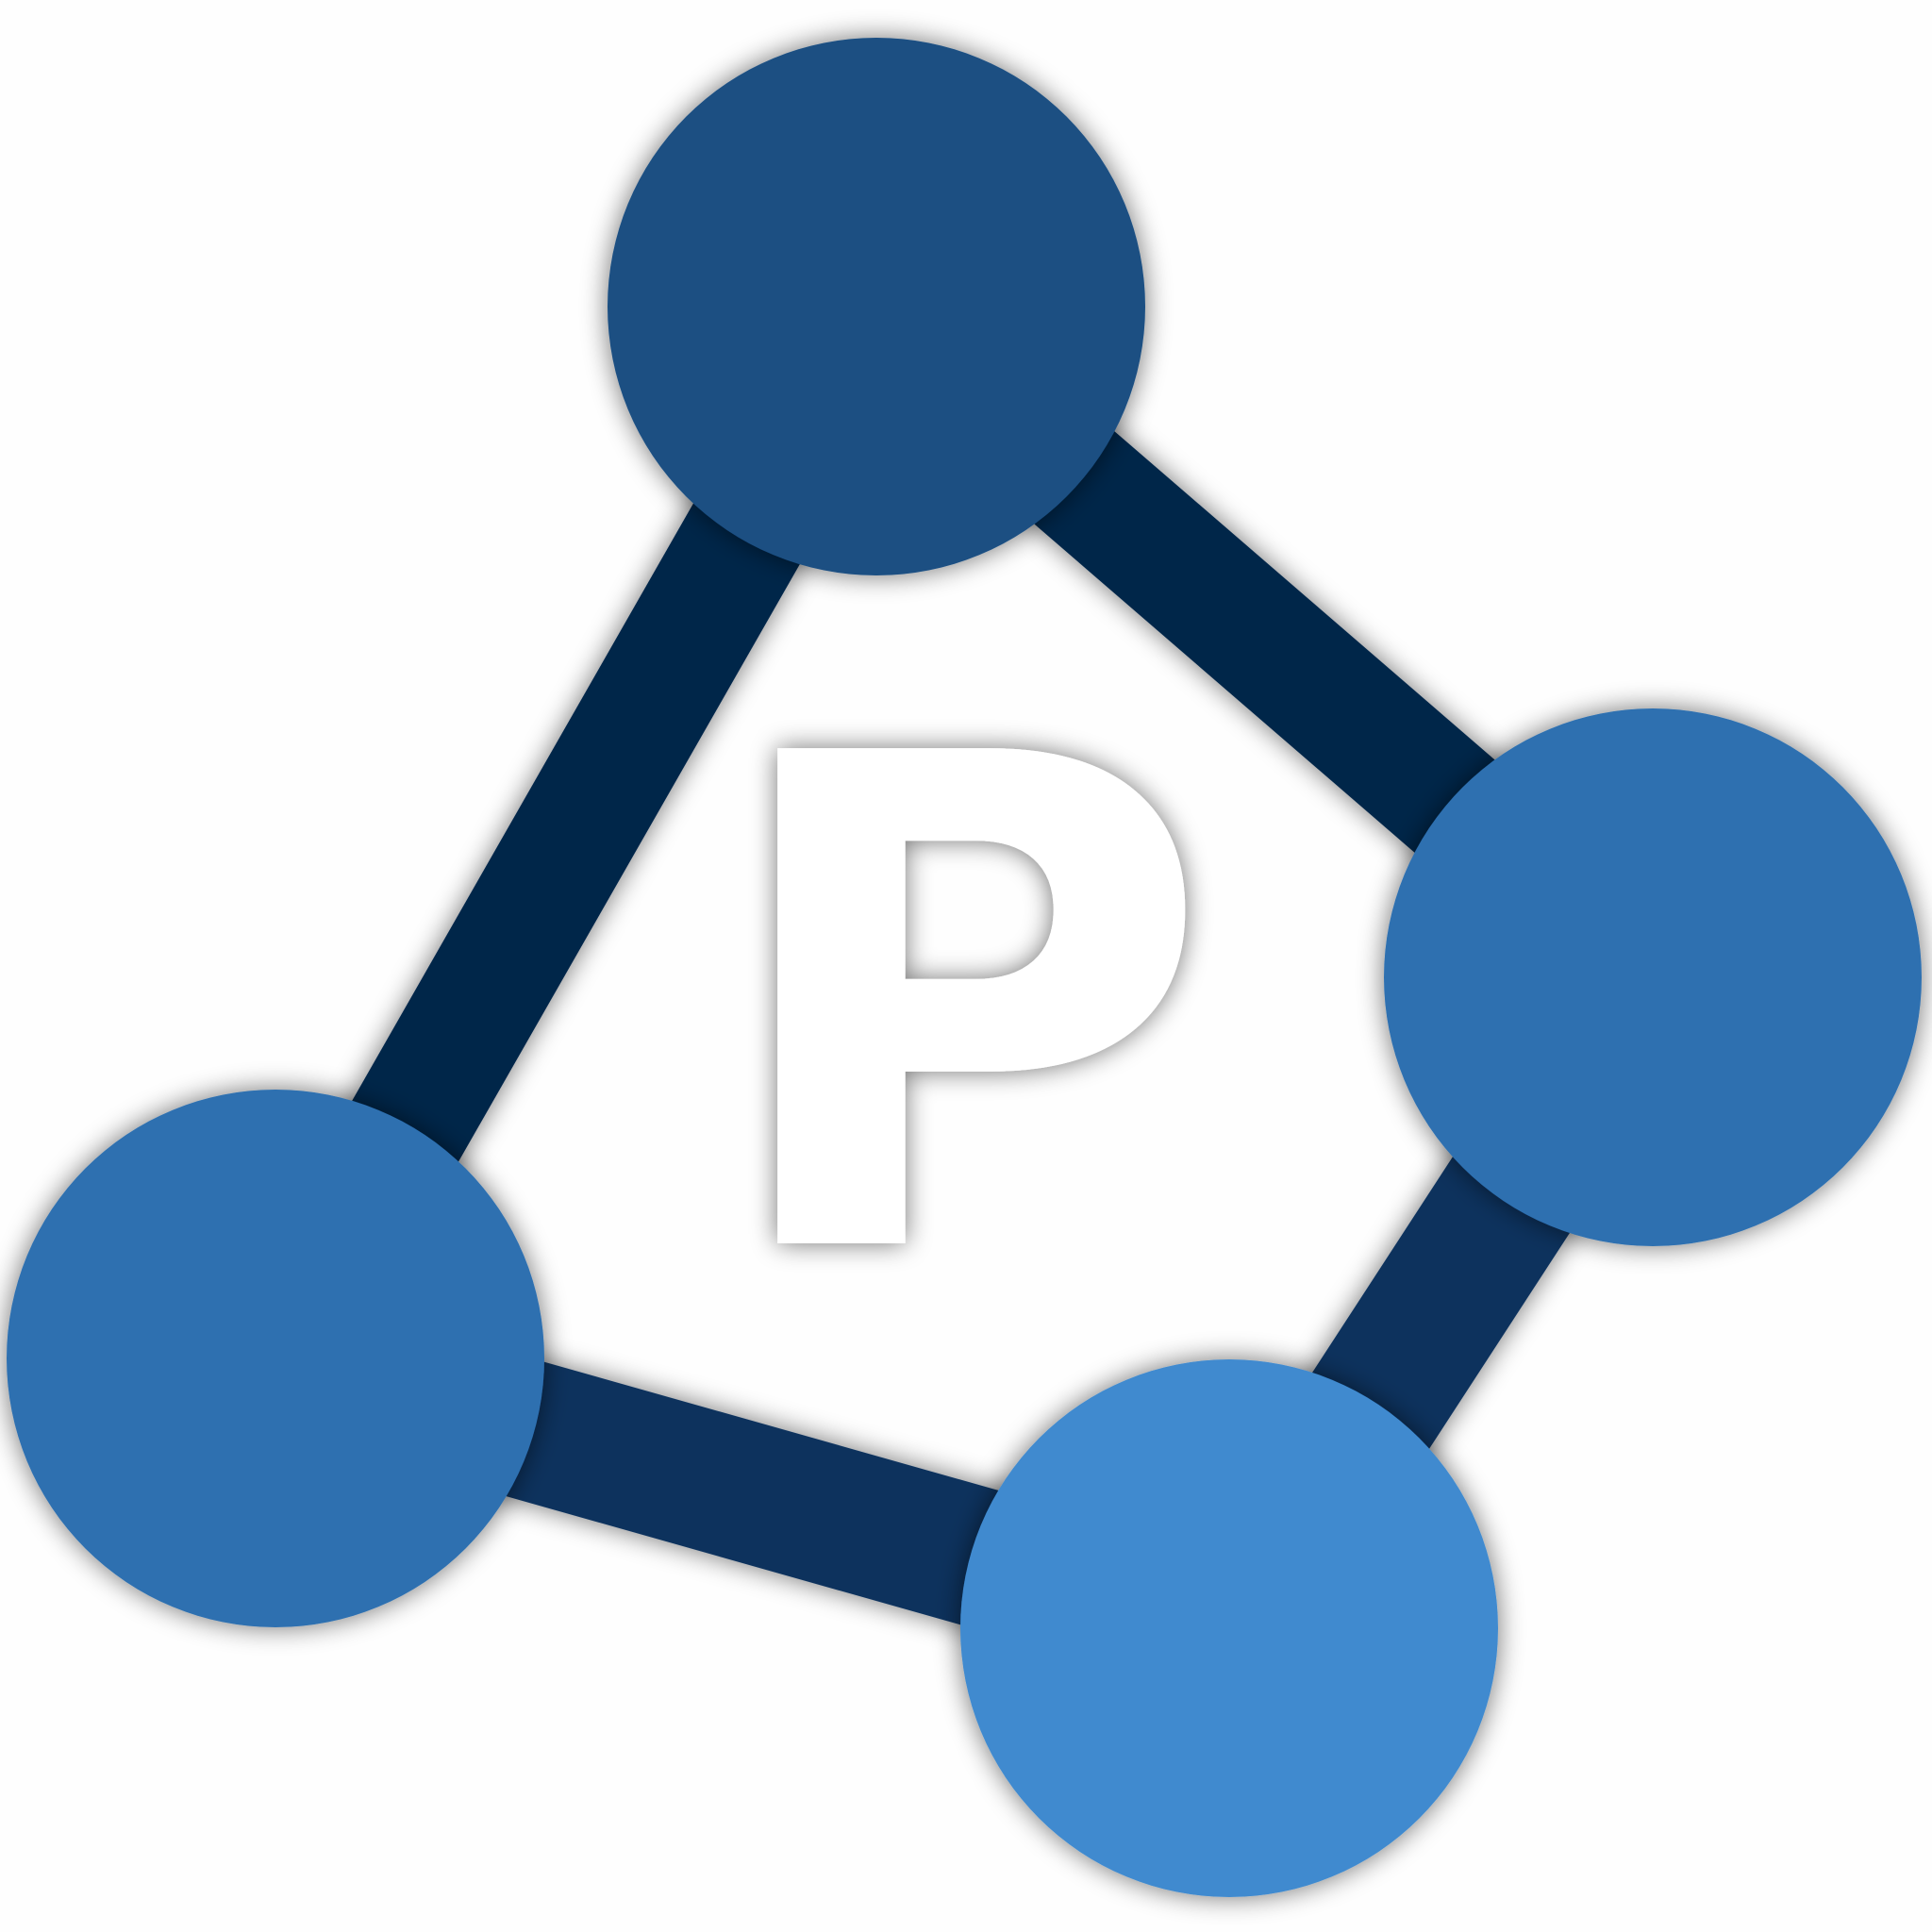 The width and height of the screenshot is (1932, 1932). What do you see at coordinates (275, 1358) in the screenshot?
I see `node-left` at bounding box center [275, 1358].